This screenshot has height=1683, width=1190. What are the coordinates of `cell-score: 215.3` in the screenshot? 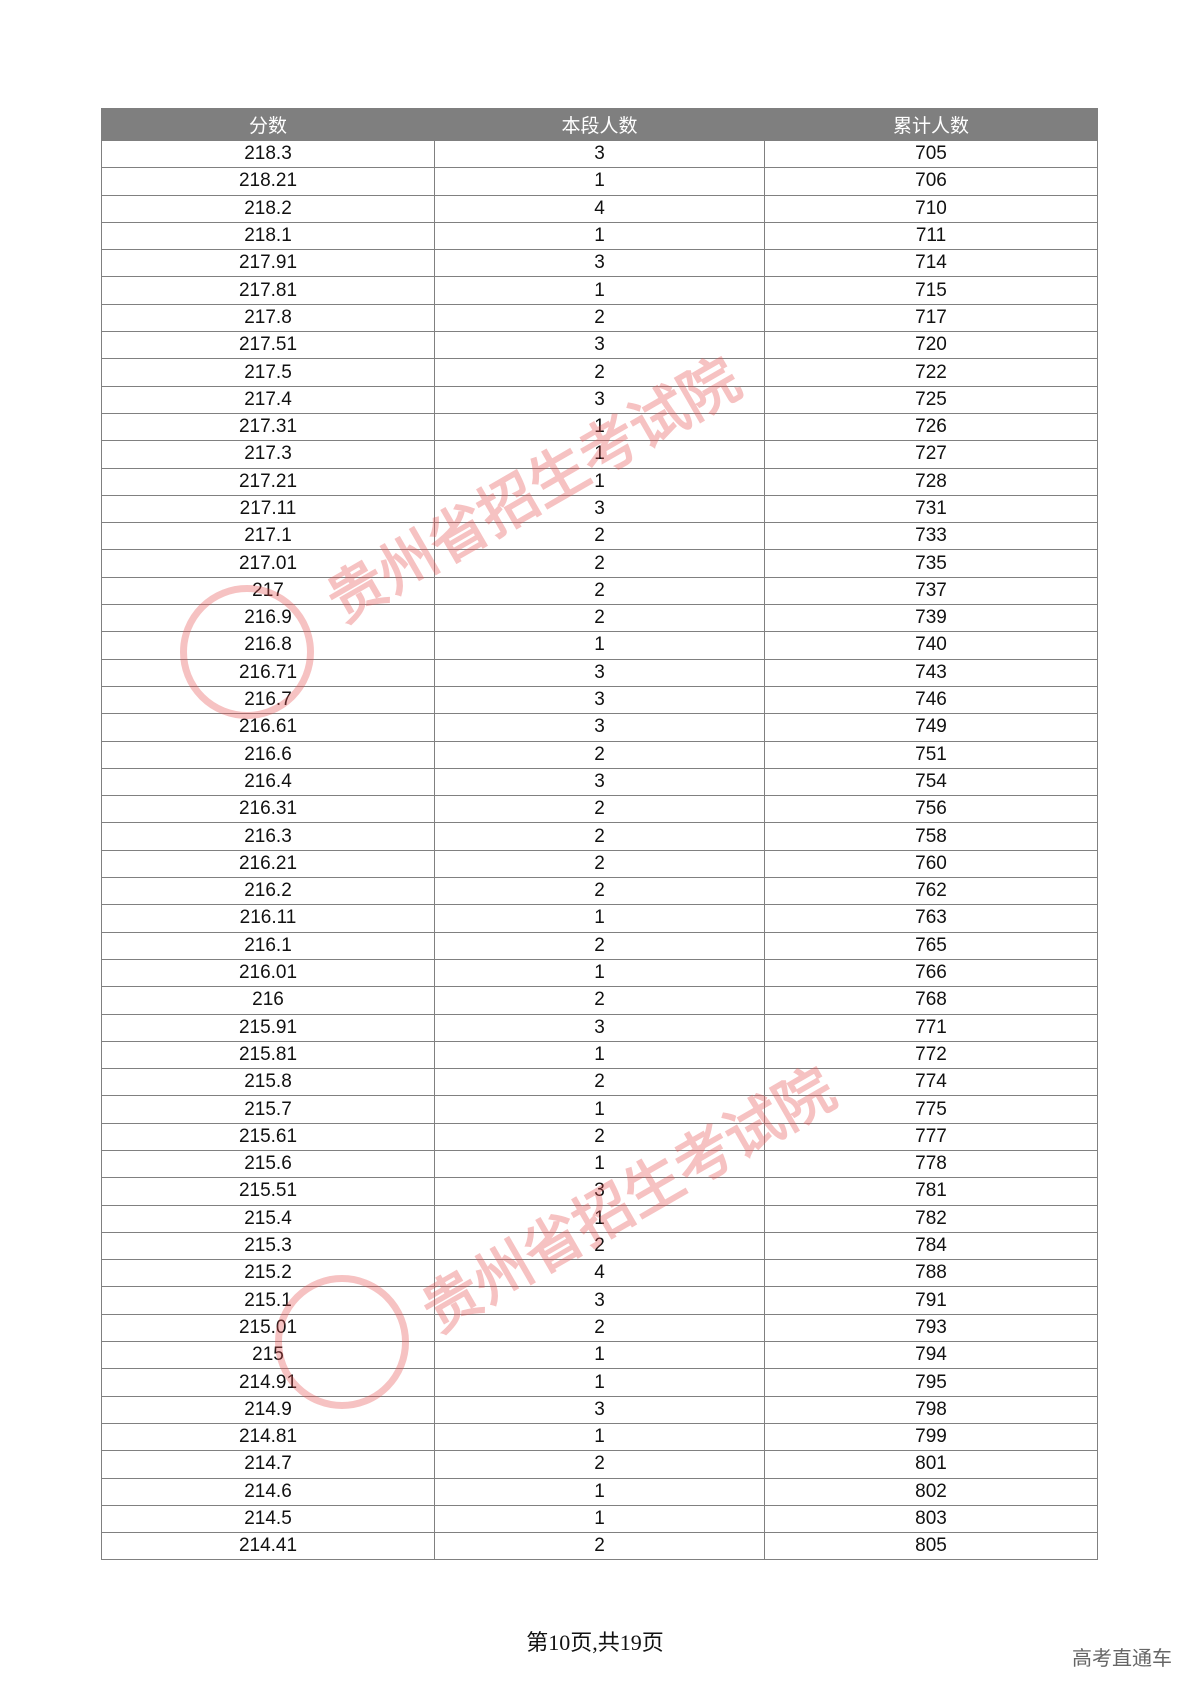 It's located at (268, 1246).